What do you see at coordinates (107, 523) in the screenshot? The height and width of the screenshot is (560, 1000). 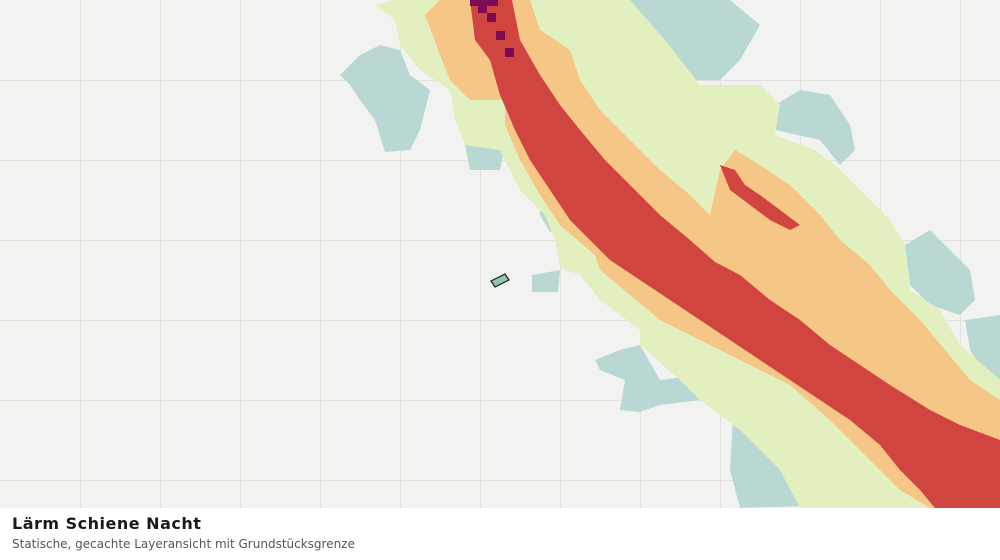 I see `map-title: Lärm Schiene Nacht` at bounding box center [107, 523].